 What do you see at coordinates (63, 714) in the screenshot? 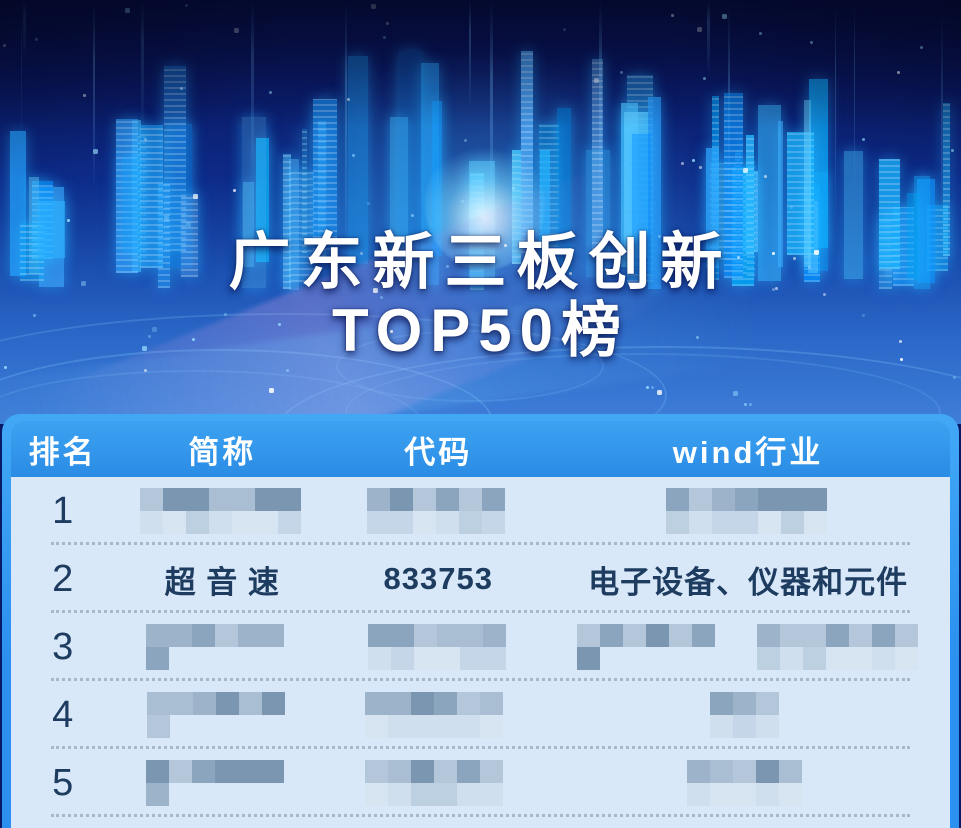
I see `rank-cell: 4` at bounding box center [63, 714].